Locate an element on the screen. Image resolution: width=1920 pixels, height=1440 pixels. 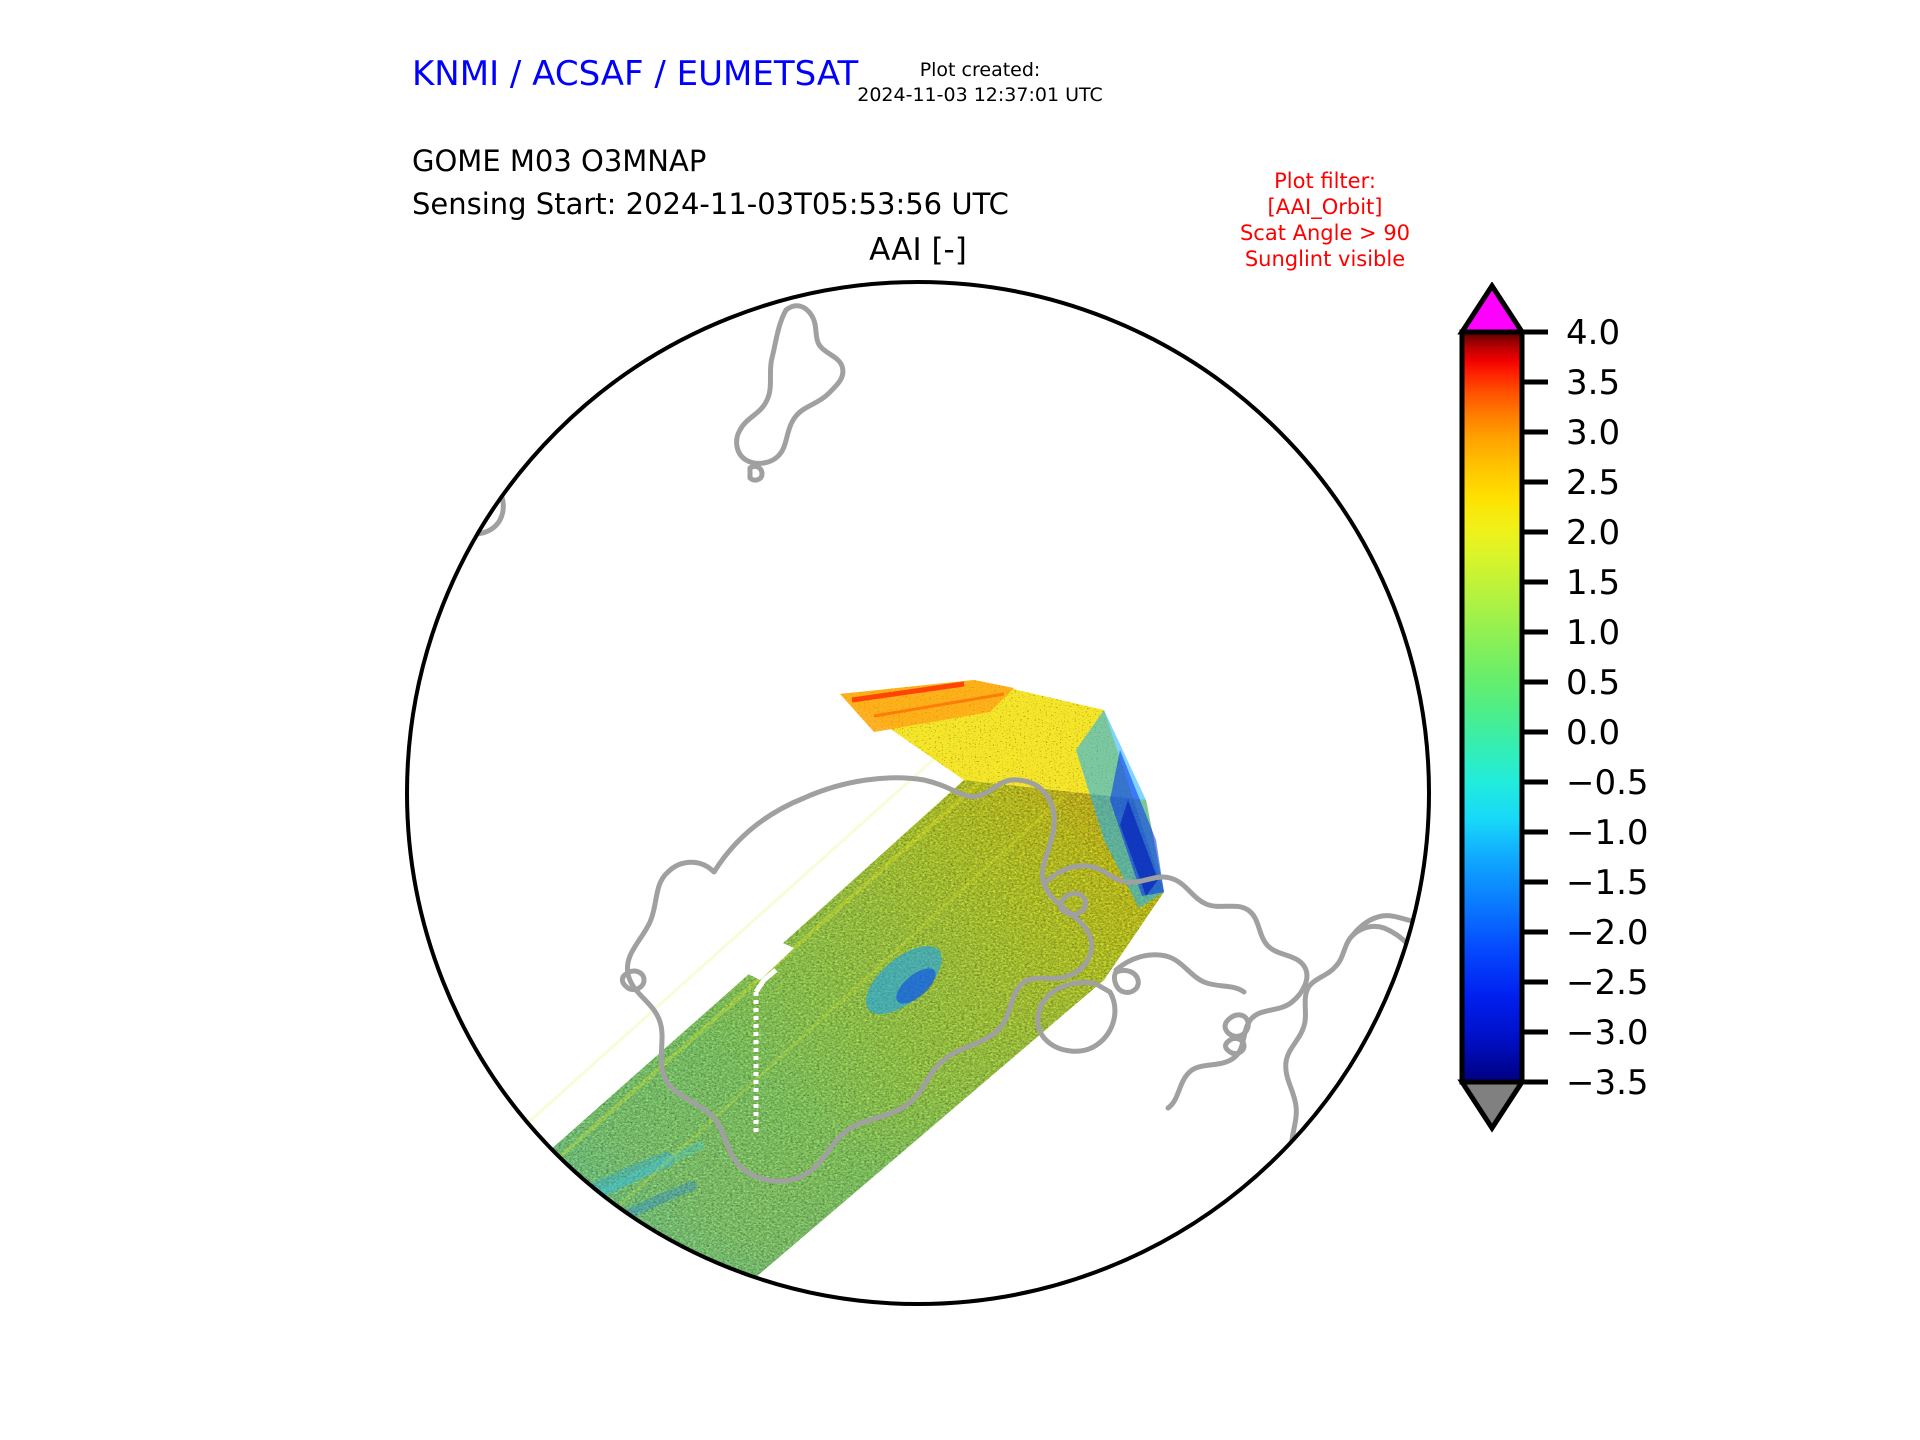
colorbar-tick-label: −3.5 is located at coordinates (1607, 1083).